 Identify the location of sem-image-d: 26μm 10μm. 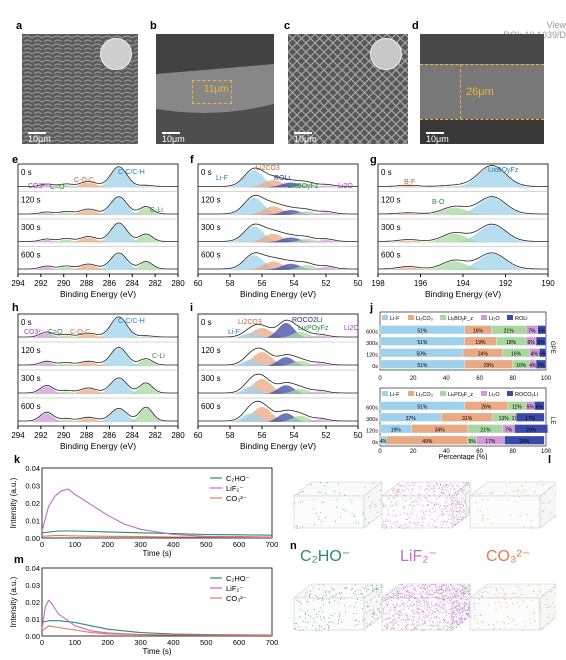
(482, 89).